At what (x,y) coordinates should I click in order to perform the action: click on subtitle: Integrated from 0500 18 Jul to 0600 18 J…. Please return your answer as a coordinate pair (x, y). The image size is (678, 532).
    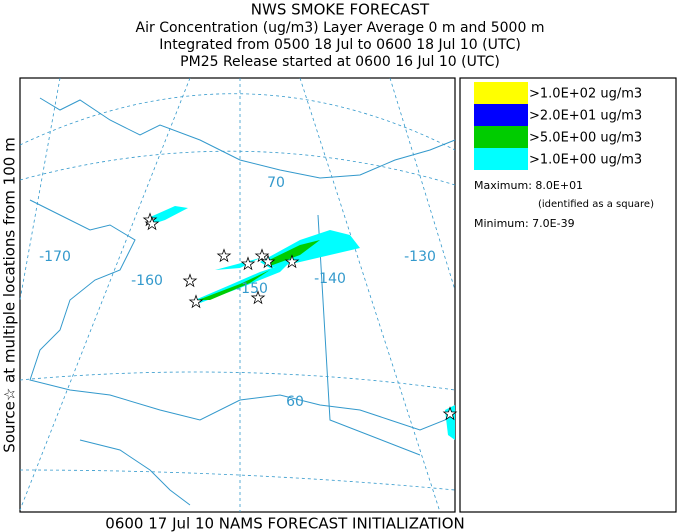
    Looking at the image, I should click on (340, 45).